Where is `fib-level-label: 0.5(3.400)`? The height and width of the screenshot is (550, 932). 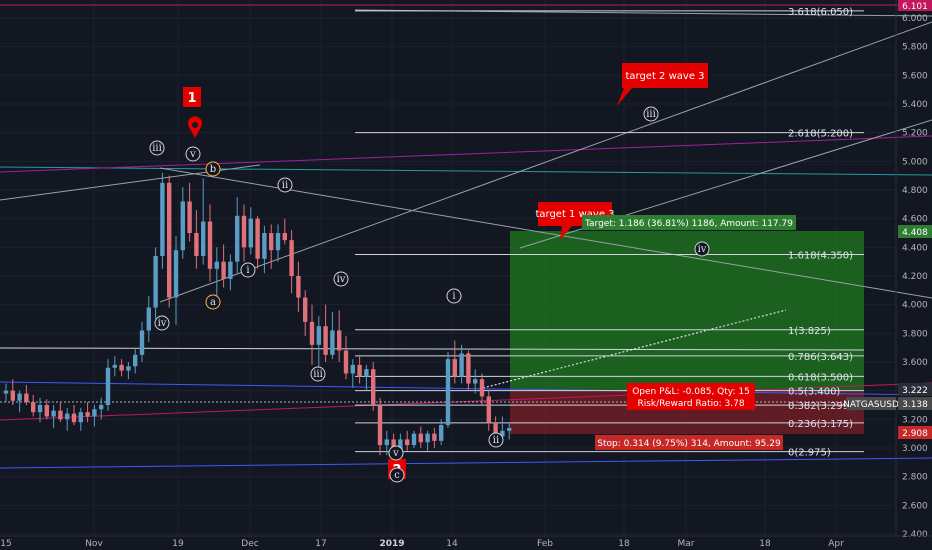
fib-level-label: 0.5(3.400) is located at coordinates (814, 392).